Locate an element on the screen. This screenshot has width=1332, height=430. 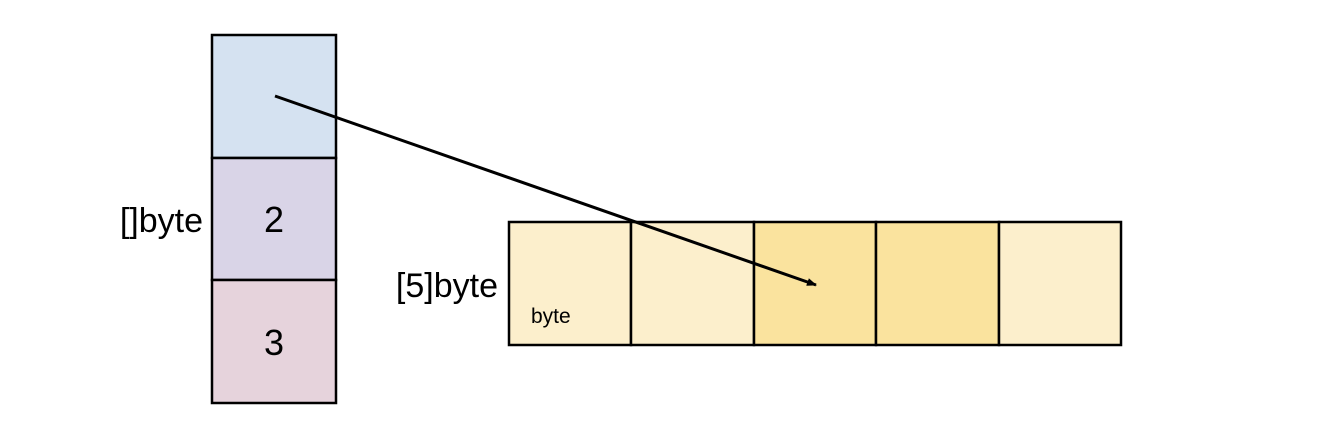
slice-pointer-cell is located at coordinates (274, 96).